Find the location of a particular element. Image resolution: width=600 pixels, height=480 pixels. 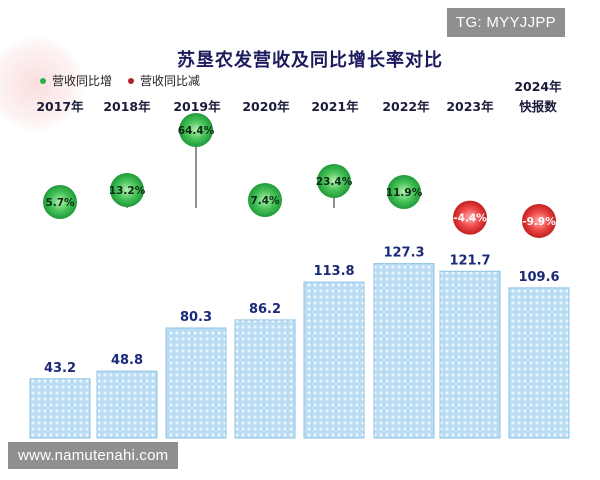

bar-2023 is located at coordinates (470, 354).